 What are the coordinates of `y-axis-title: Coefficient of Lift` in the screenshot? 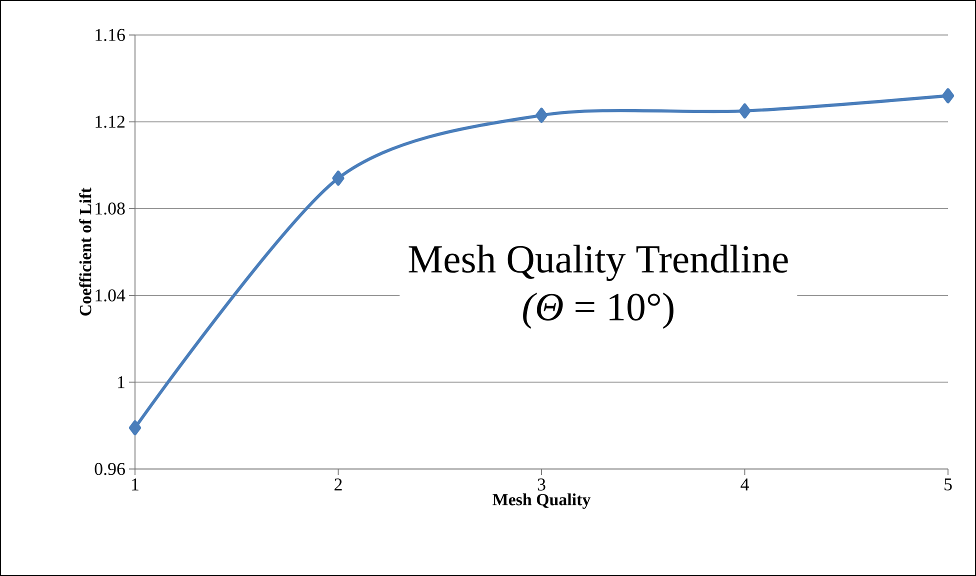 It's located at (85, 252).